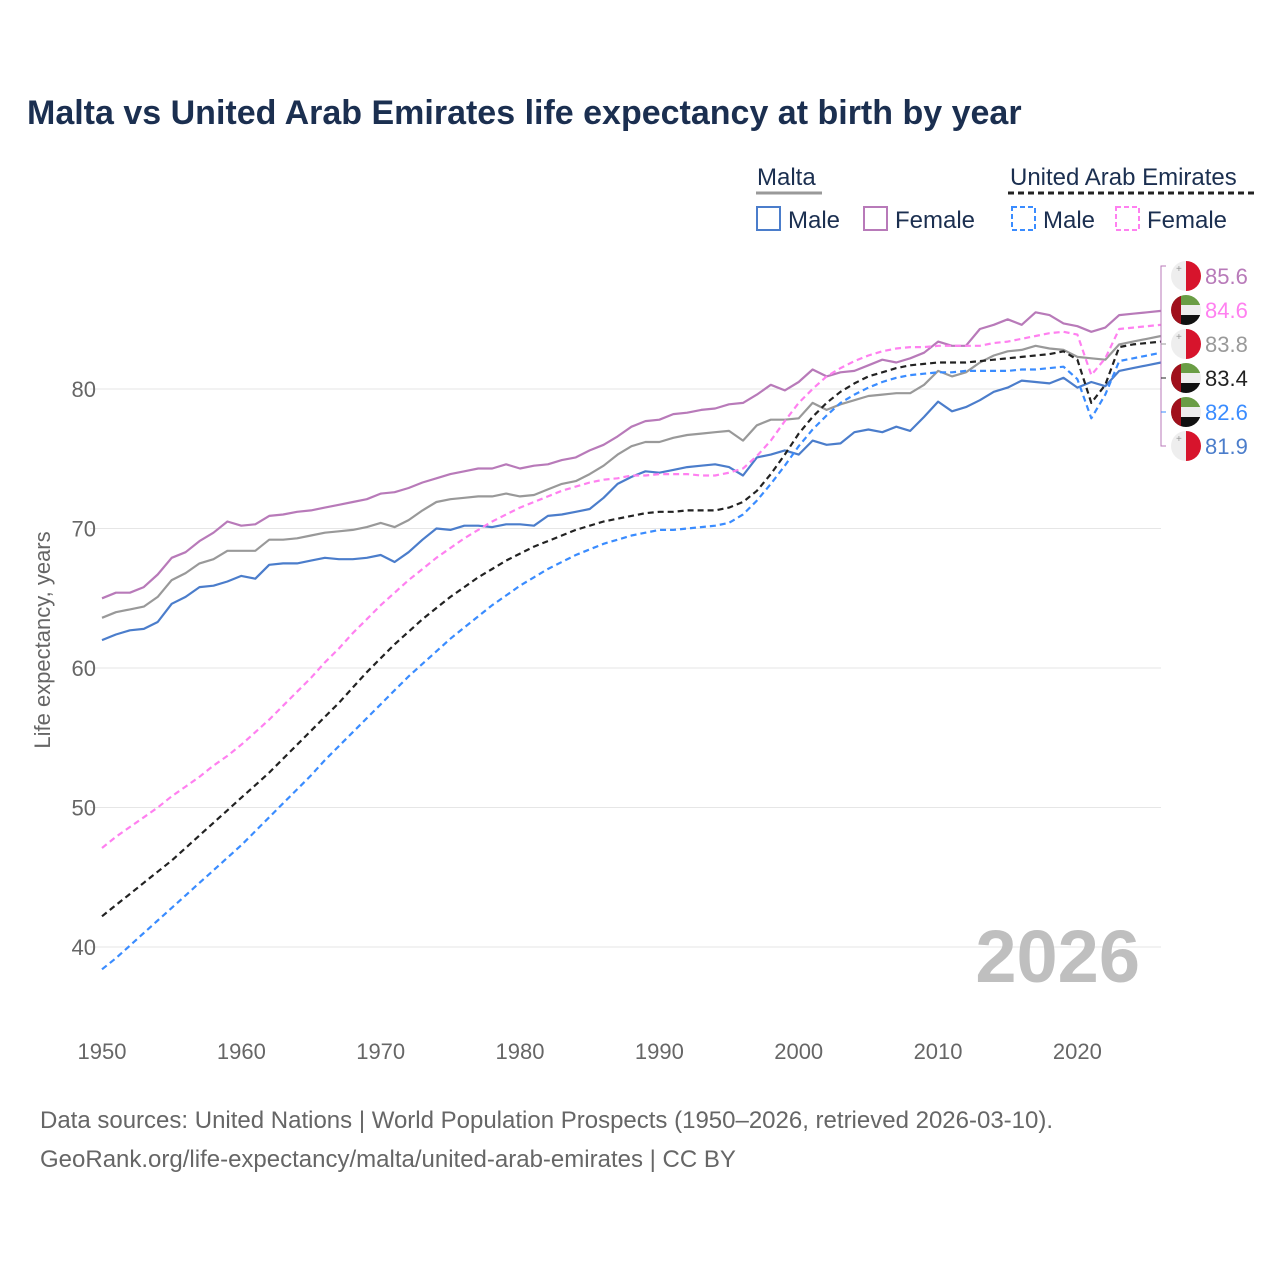 This screenshot has width=1280, height=1280. Describe the element at coordinates (786, 177) in the screenshot. I see `legend-group-malta: Malta` at that location.